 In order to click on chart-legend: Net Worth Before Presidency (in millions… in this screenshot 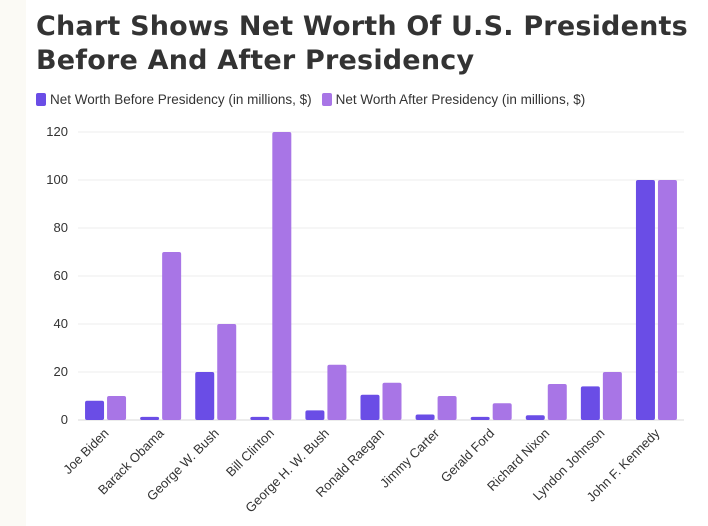, I will do `click(310, 99)`.